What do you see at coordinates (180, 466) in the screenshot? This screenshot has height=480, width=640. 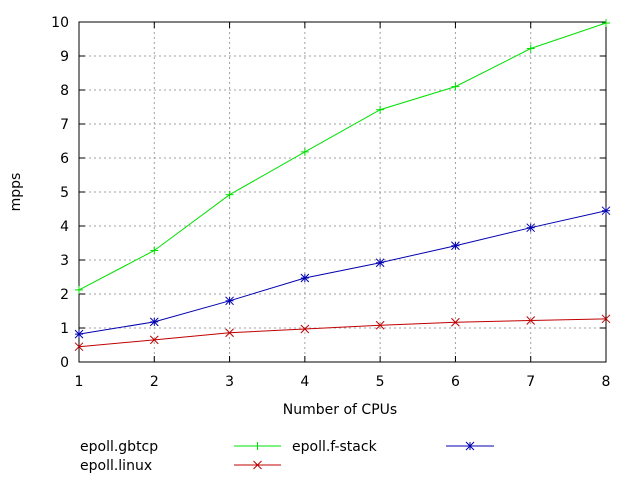 I see `legend-entry: epoll.linux` at bounding box center [180, 466].